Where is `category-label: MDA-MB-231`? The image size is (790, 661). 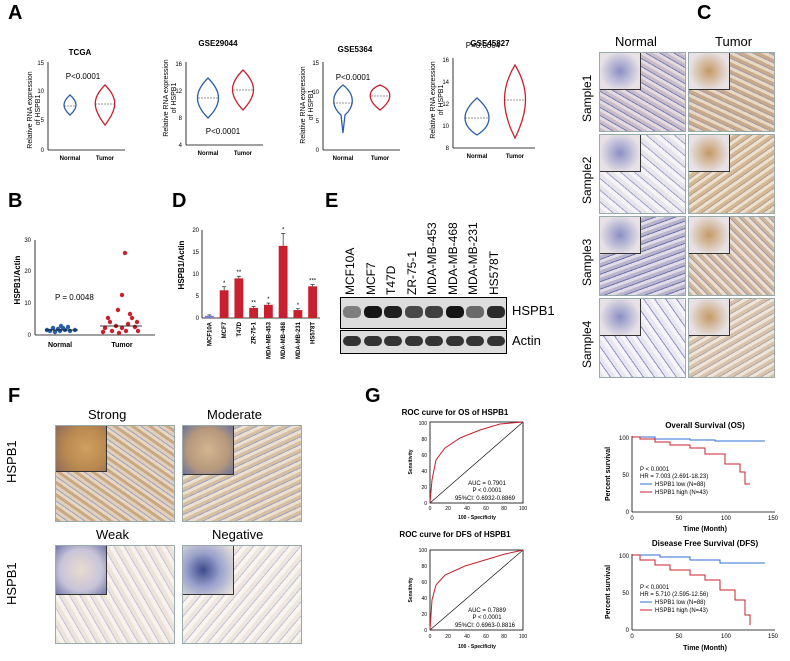
category-label: MDA-MB-231 is located at coordinates (299, 340).